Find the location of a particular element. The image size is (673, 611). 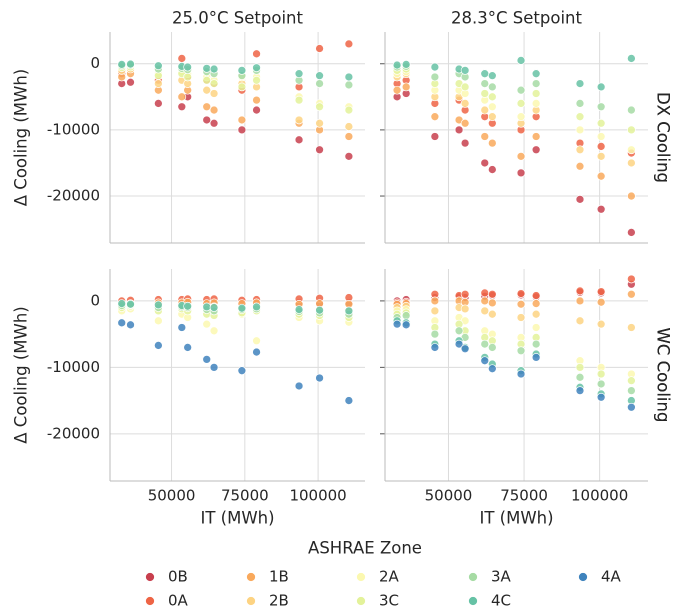

y-tick-label: -10000 is located at coordinates (73, 367).